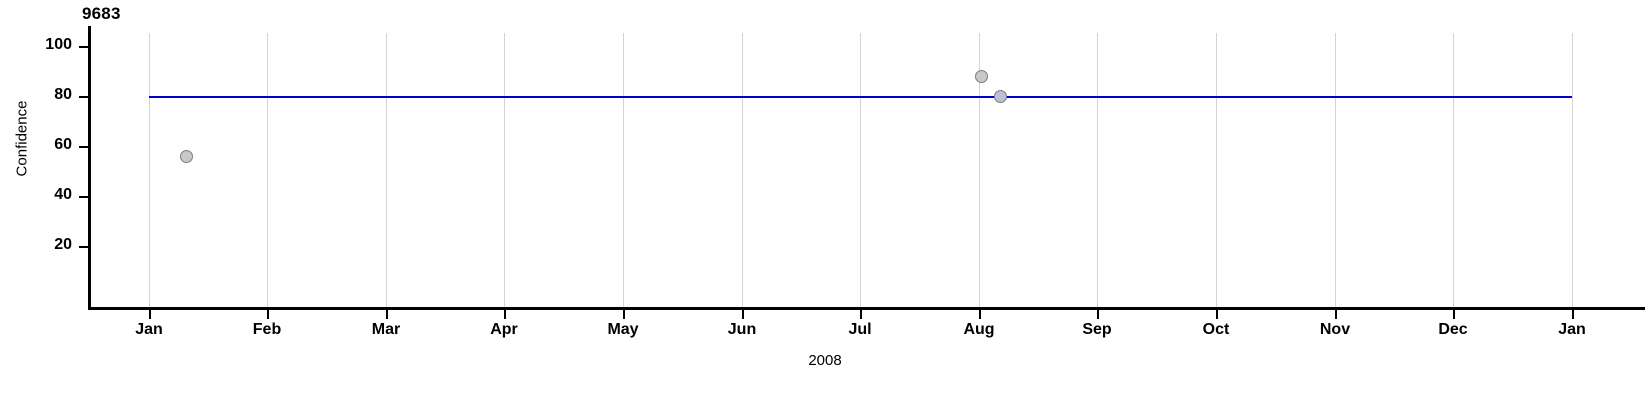 The width and height of the screenshot is (1650, 400). I want to click on x-tick-label-aug-7: Aug, so click(979, 329).